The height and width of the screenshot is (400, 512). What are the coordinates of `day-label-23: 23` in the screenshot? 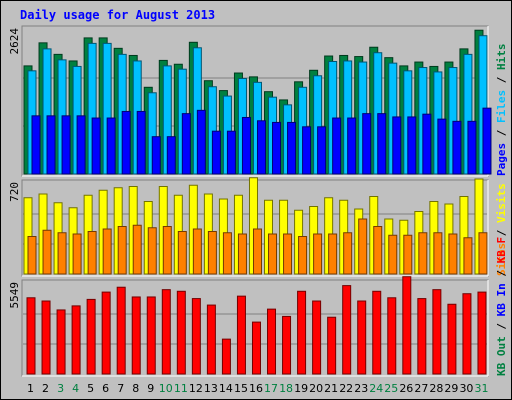 It's located at (361, 388).